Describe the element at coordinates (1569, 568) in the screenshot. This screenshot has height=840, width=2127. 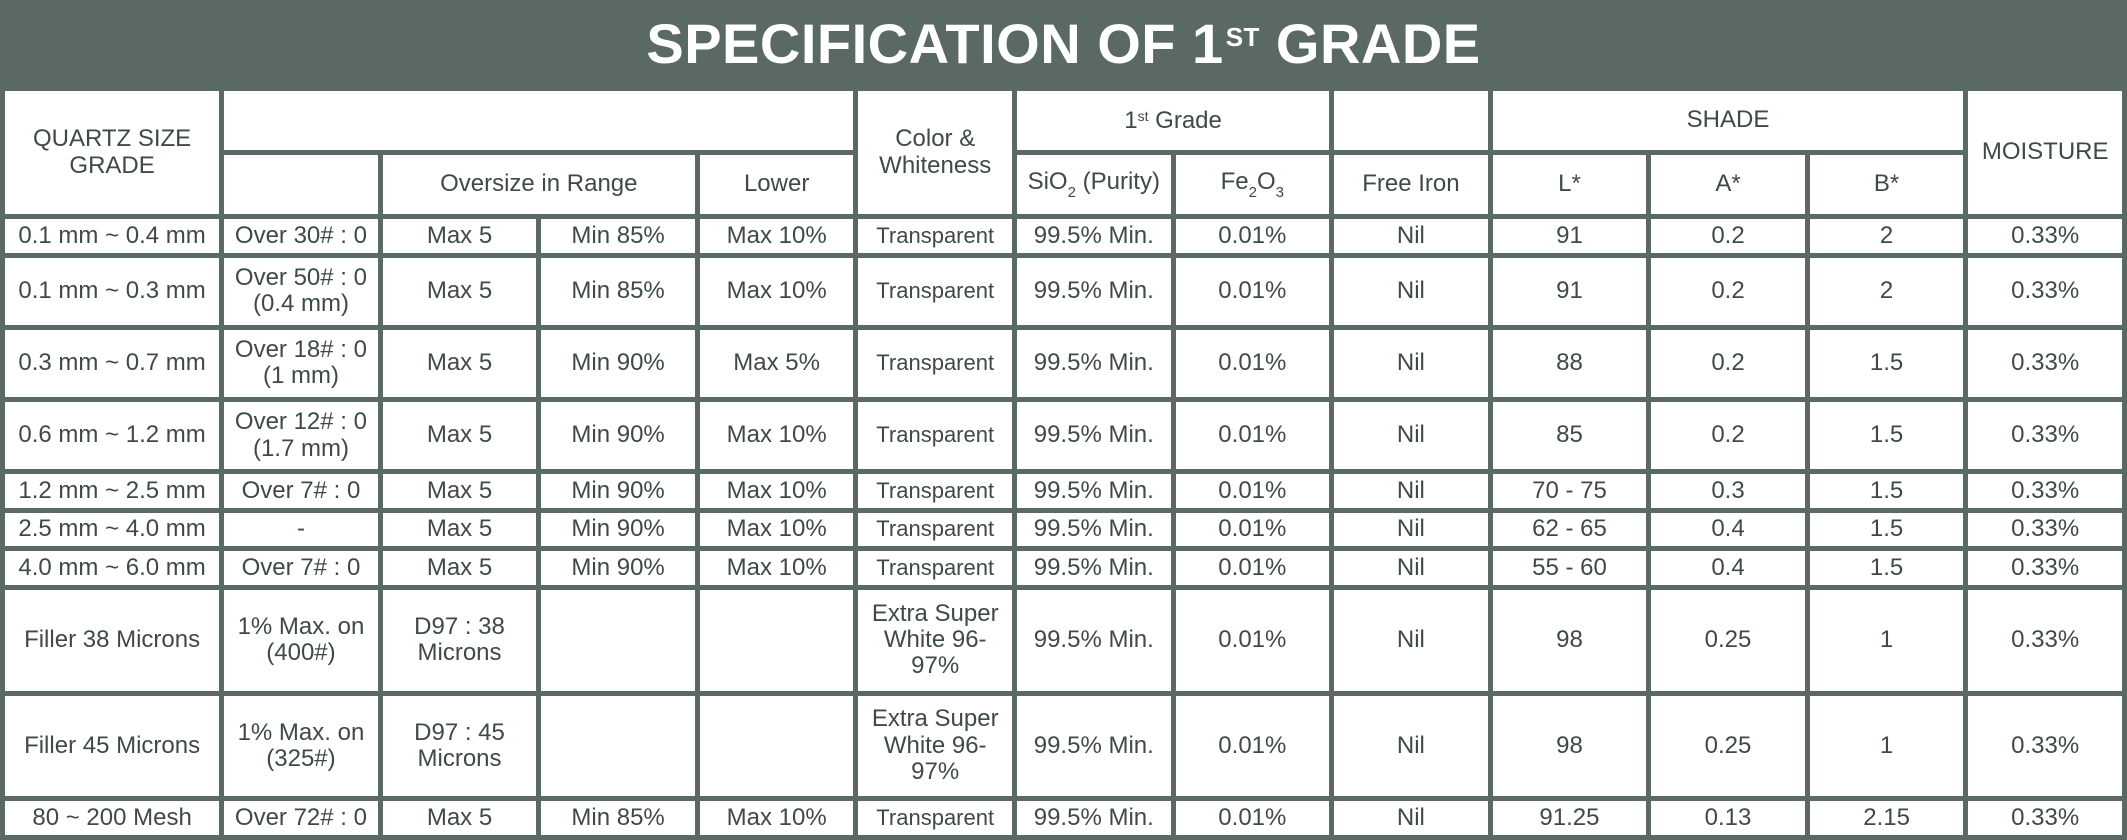
I see `cell-shade-l: 55 - 60` at that location.